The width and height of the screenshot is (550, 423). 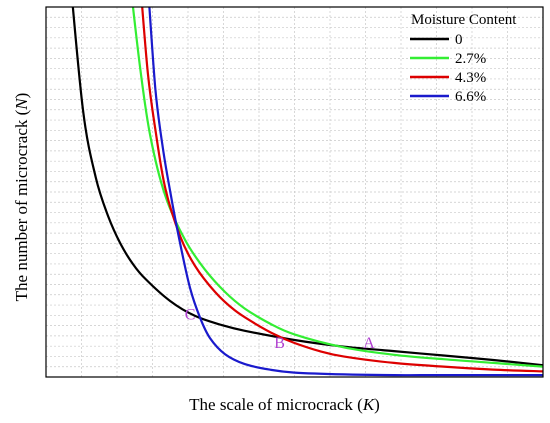 I want to click on legend: Moisture Content 0 2.7% 4.3% 6.6%, so click(x=463, y=58).